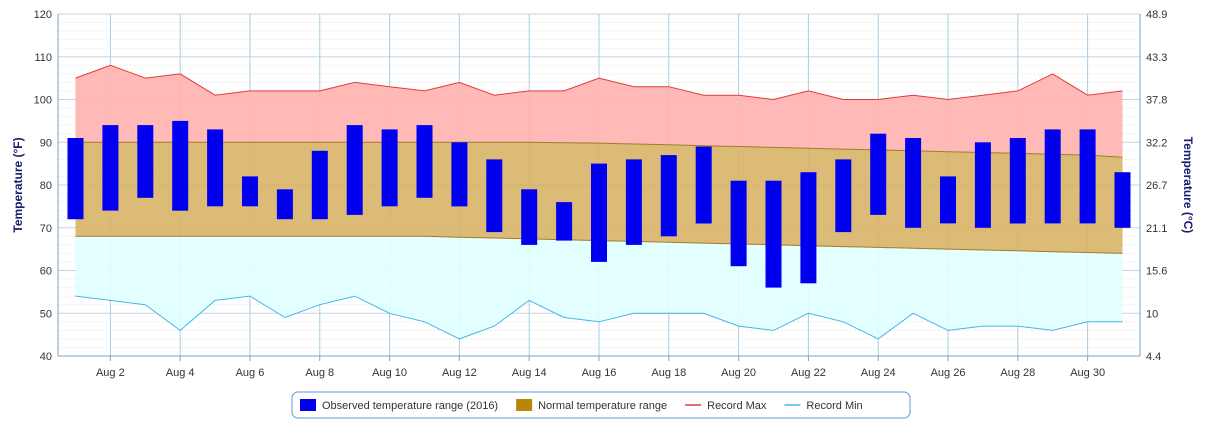 Image resolution: width=1211 pixels, height=423 pixels. I want to click on legend-label: Normal temperature range, so click(602, 406).